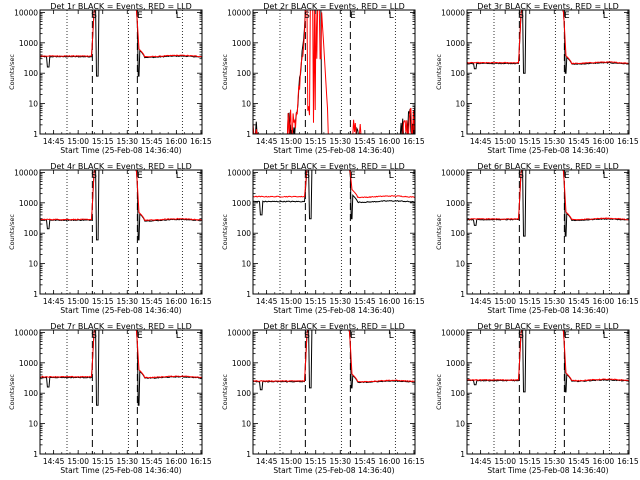  Describe the element at coordinates (121, 6) in the screenshot. I see `panel-title: Det 1r BLACK = Events, RED = LLD` at that location.